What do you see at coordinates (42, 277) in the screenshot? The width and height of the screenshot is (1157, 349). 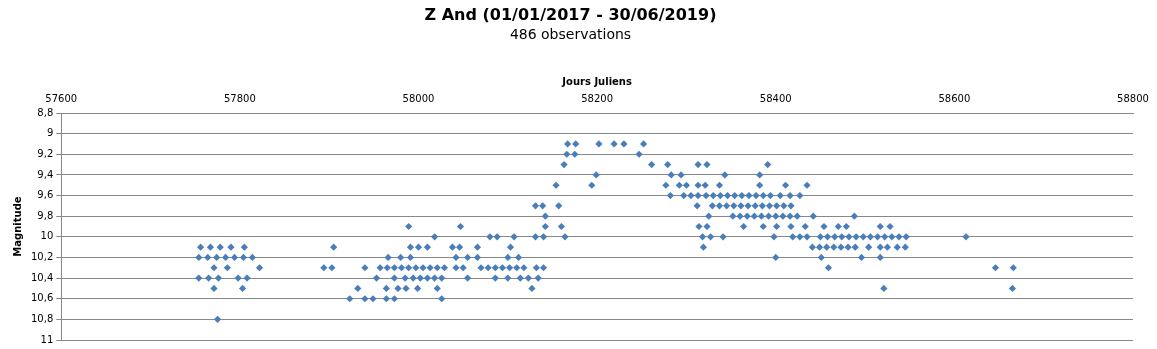 I see `y-tick-label: 10,4` at bounding box center [42, 277].